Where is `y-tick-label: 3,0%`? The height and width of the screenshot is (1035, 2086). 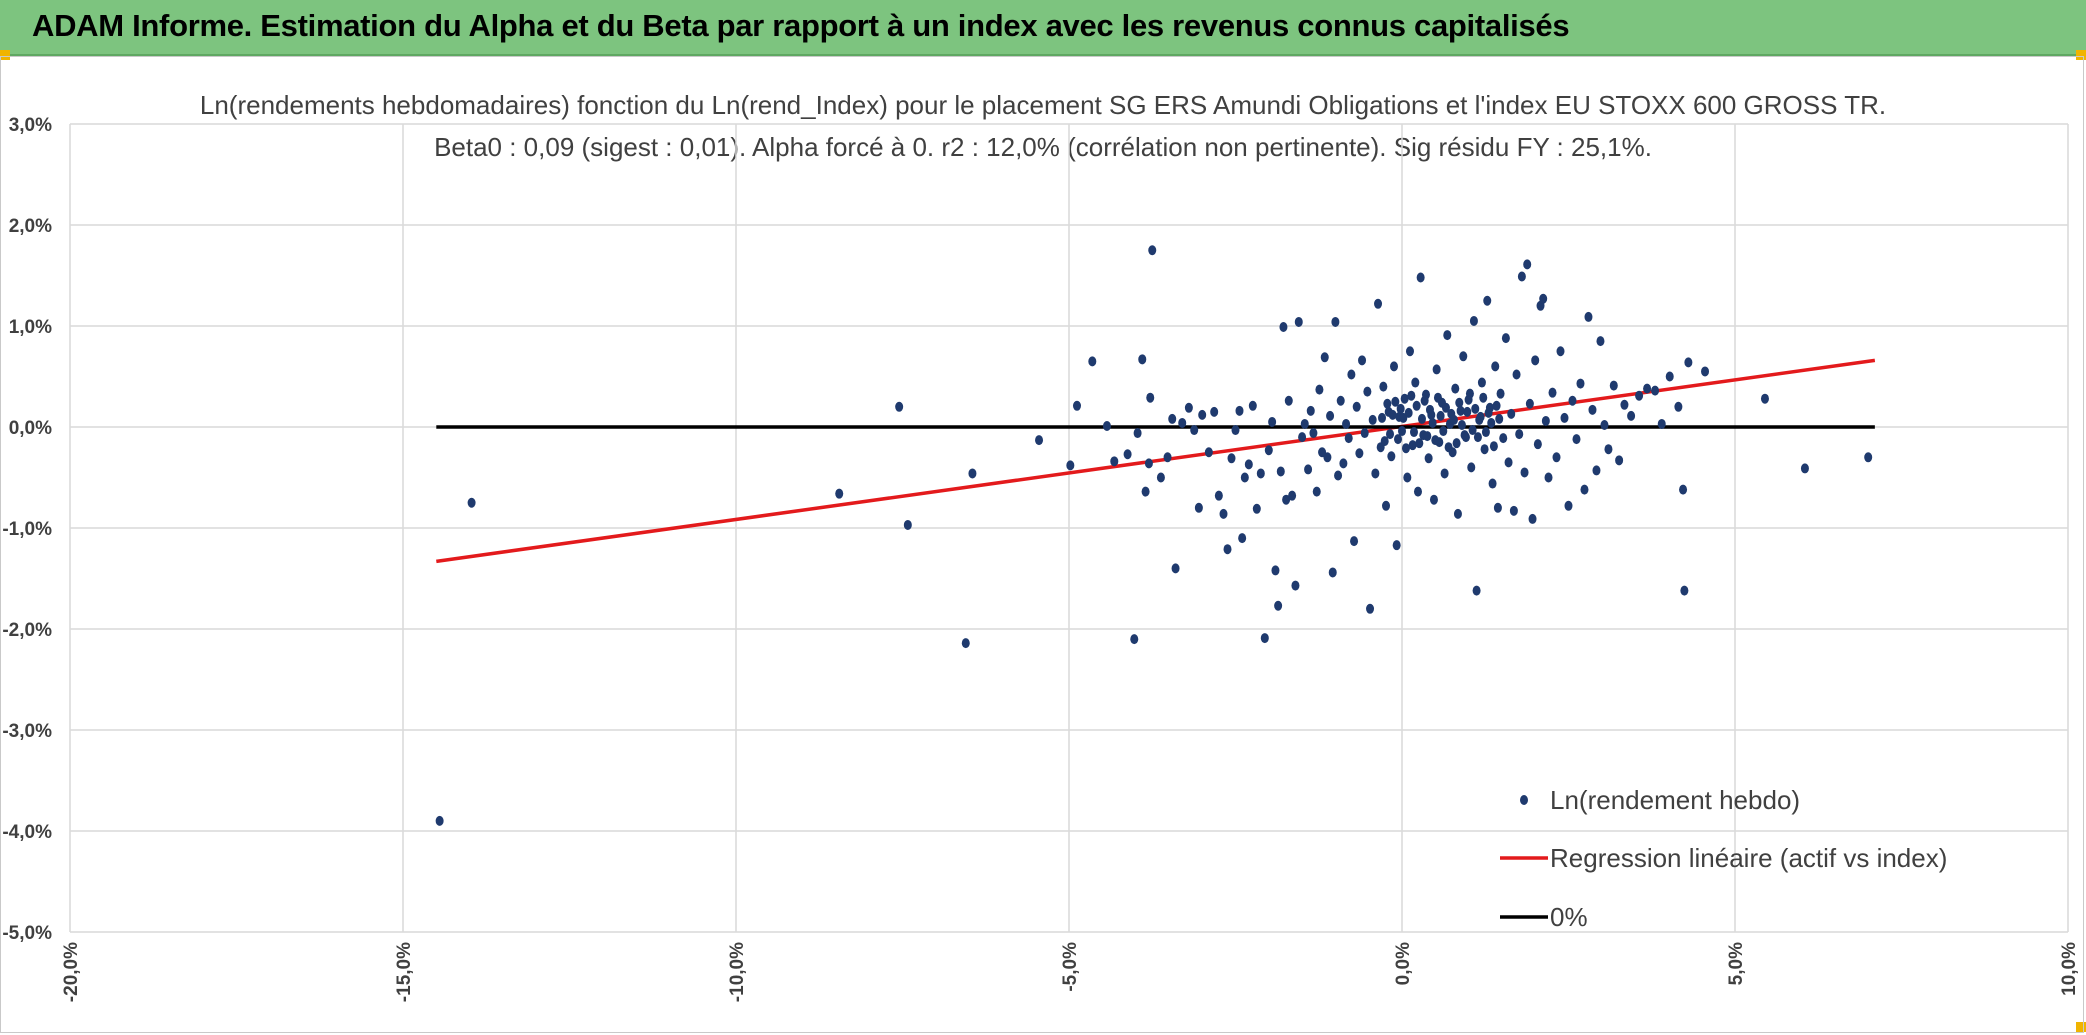
y-tick-label: 3,0% is located at coordinates (30, 125).